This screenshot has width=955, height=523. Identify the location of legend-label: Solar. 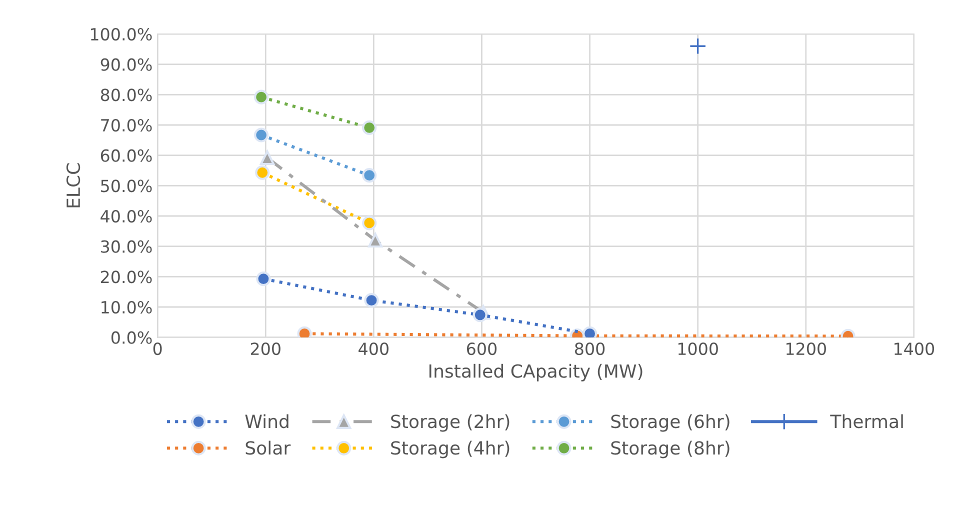
(268, 447).